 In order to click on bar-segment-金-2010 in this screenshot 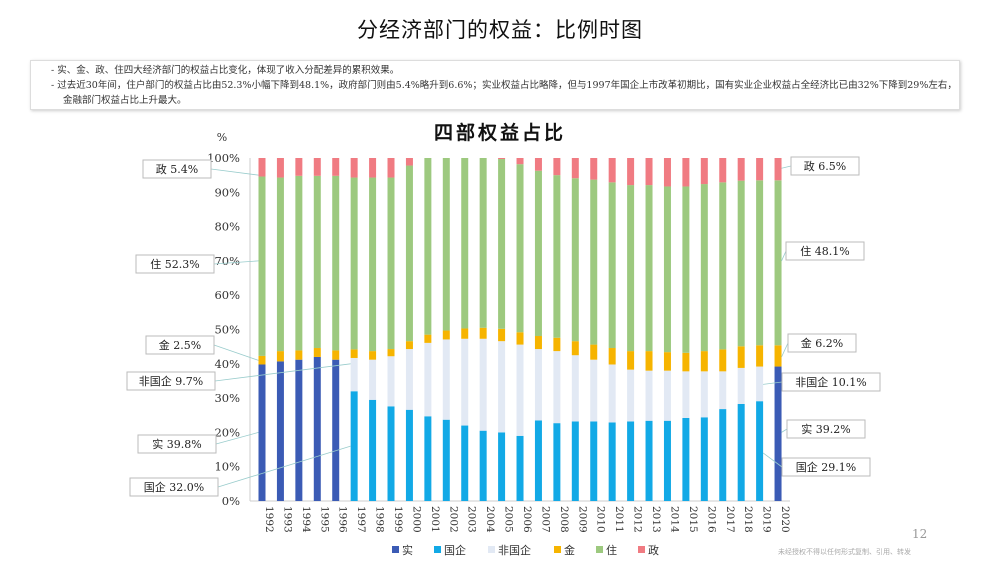, I will do `click(594, 352)`.